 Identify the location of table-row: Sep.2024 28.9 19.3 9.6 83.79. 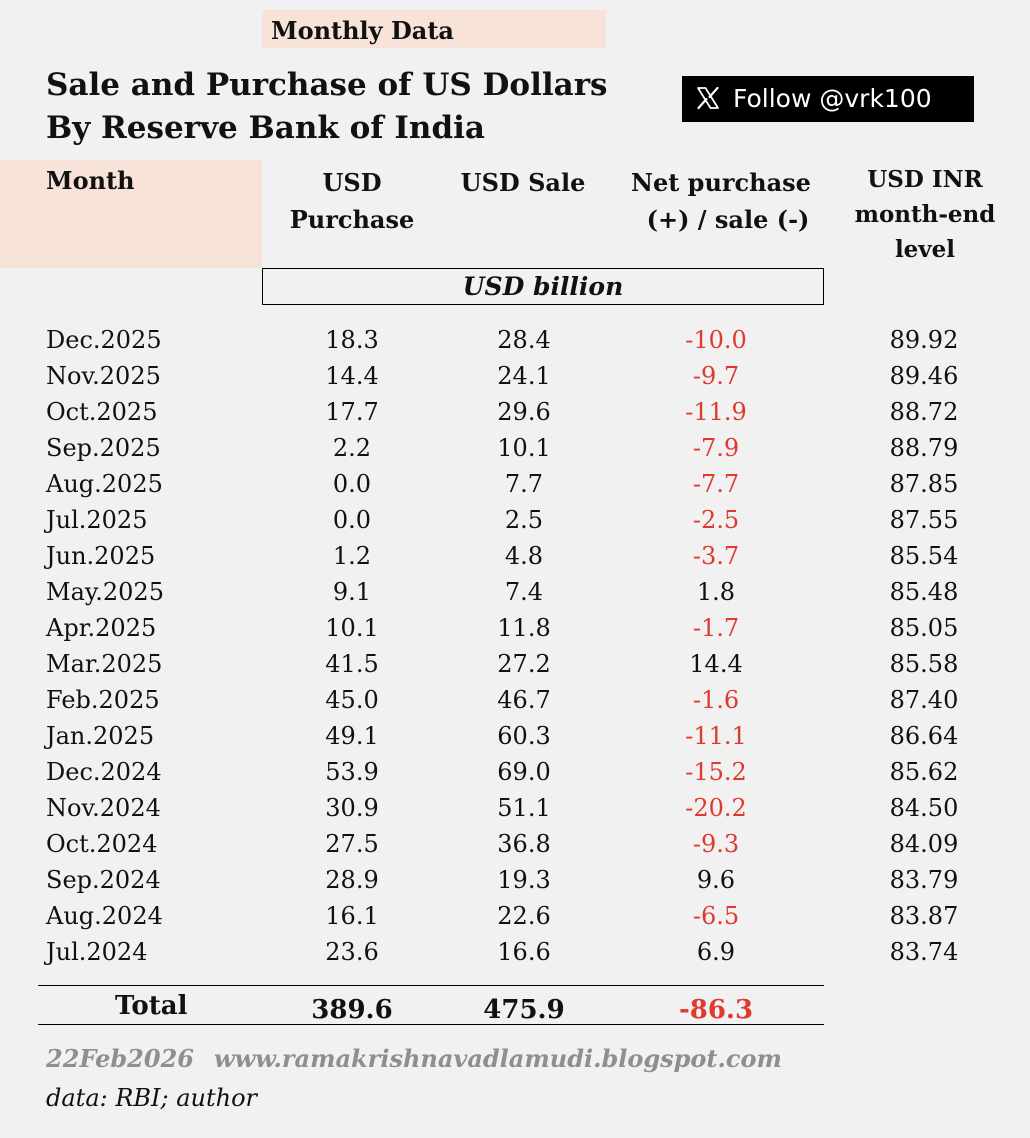
(515, 880).